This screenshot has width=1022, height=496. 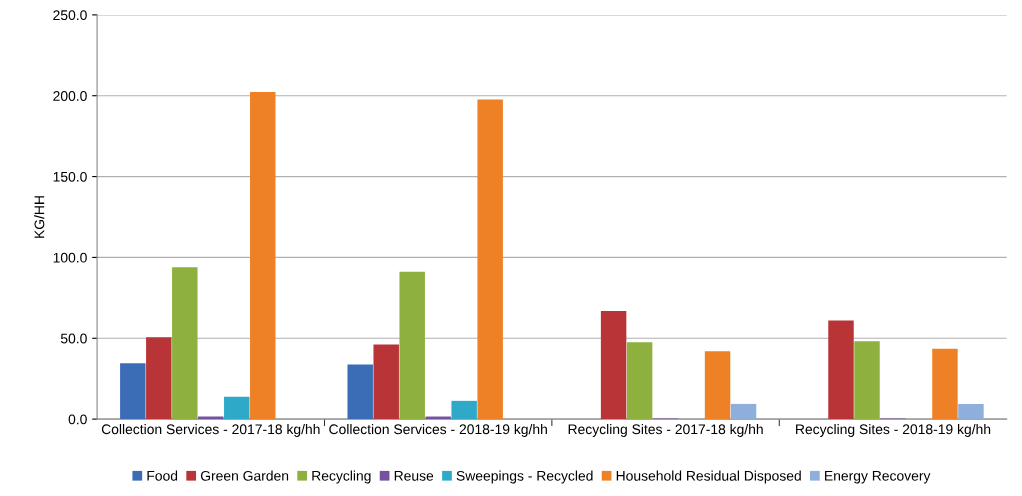 What do you see at coordinates (73, 338) in the screenshot?
I see `y-tick-label: 50.0` at bounding box center [73, 338].